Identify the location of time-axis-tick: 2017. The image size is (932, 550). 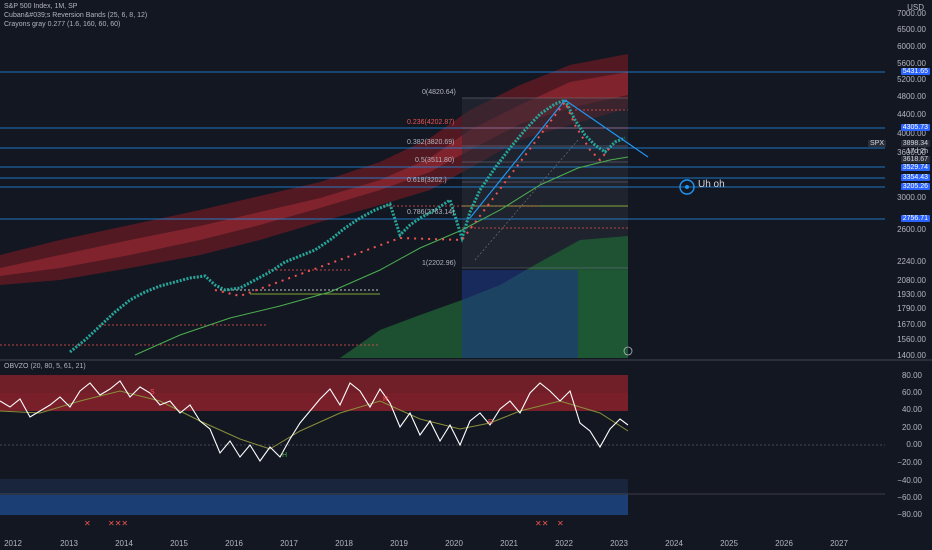
(289, 543).